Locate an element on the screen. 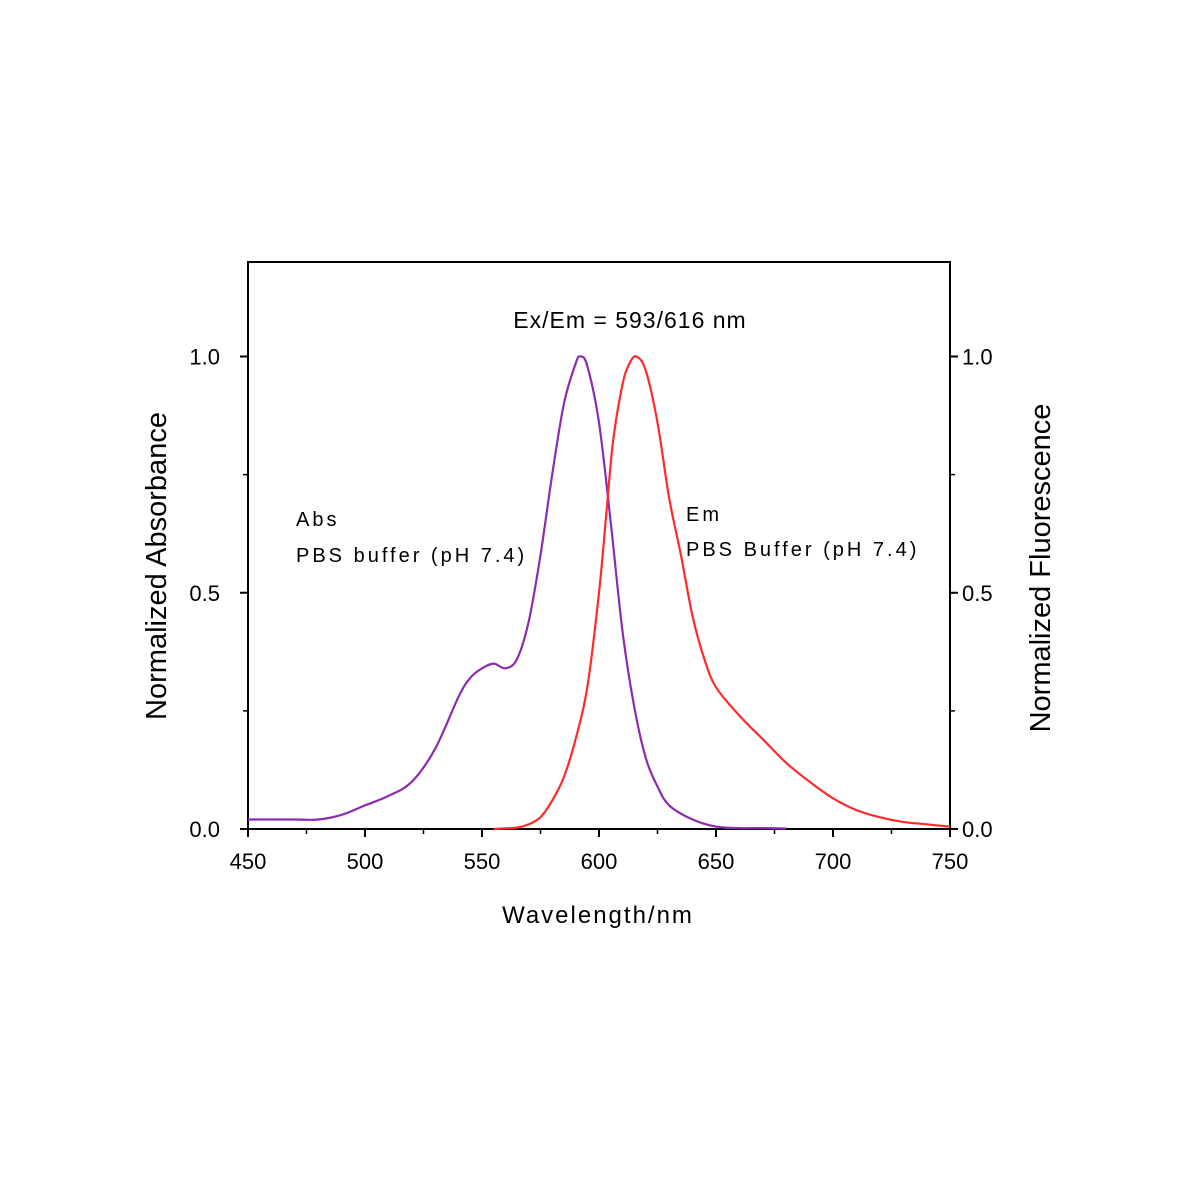 The image size is (1200, 1200). abs-label: Abs is located at coordinates (317, 520).